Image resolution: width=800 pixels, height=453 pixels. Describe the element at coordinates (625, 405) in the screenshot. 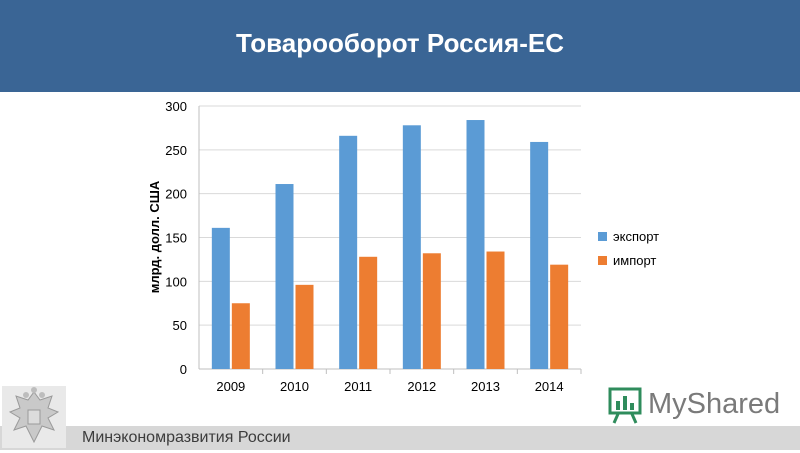

I see `presentation-board-icon` at that location.